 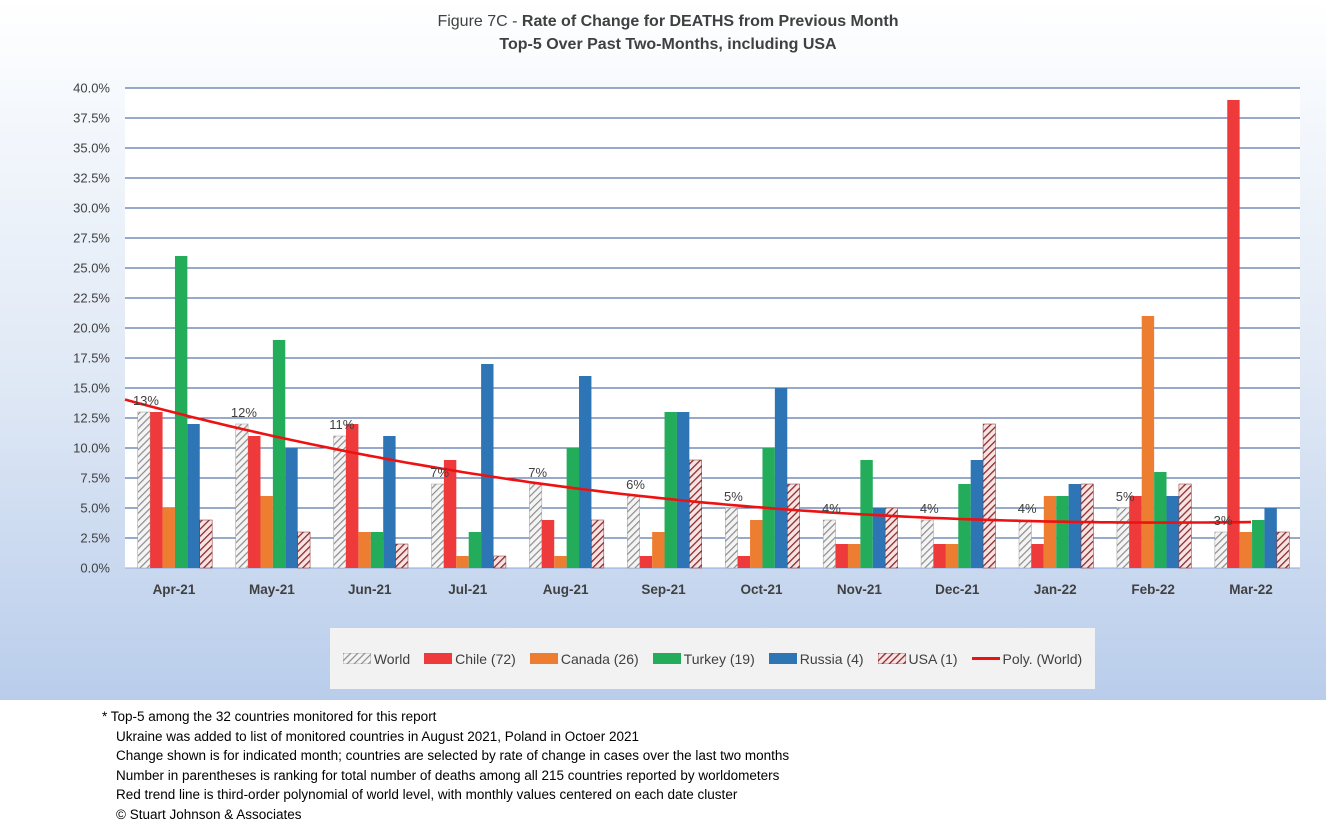 I want to click on legend-swatch-trend, so click(x=985, y=658).